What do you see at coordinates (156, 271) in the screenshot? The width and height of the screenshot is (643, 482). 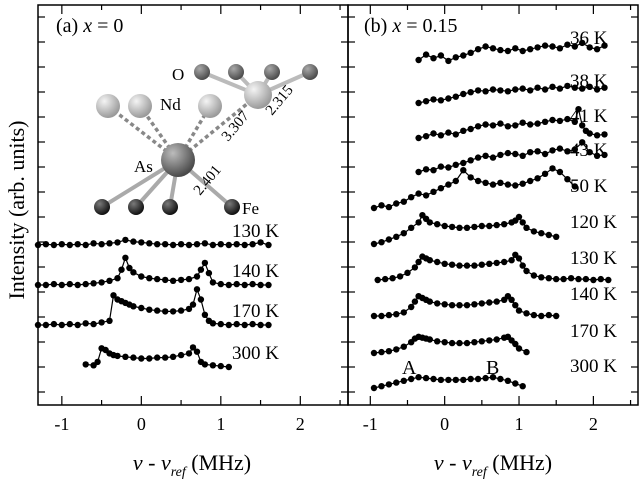 I see `trace: 140 K` at bounding box center [156, 271].